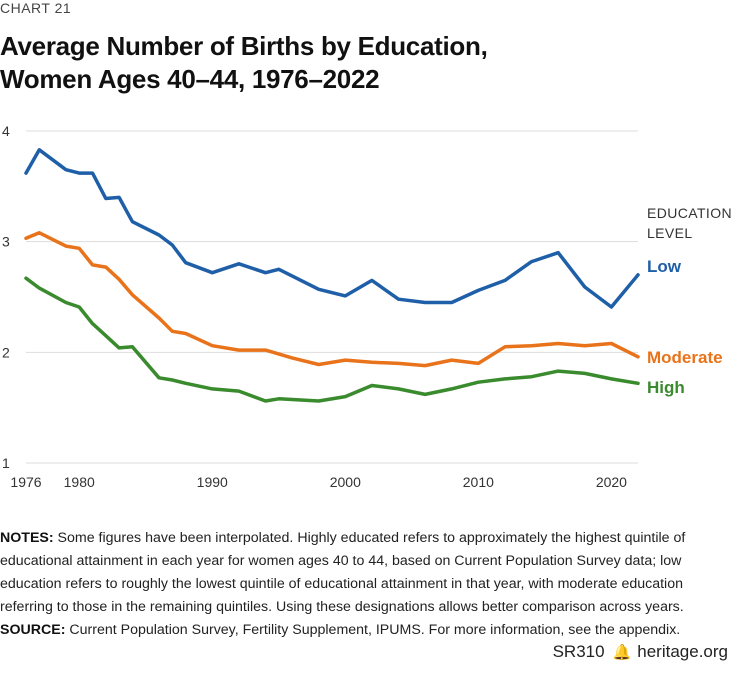 Image resolution: width=734 pixels, height=689 pixels. I want to click on footer: SR310 🔔 heritage.org, so click(640, 652).